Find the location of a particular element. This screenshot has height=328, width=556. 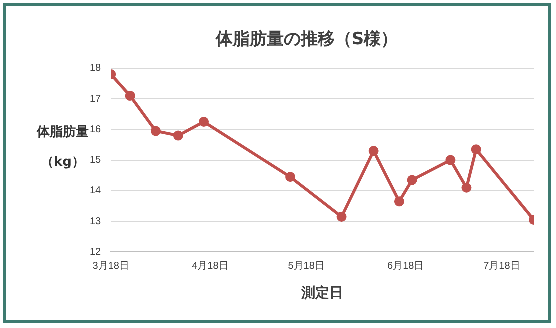

x-tick-label: 7月18日 is located at coordinates (502, 266).